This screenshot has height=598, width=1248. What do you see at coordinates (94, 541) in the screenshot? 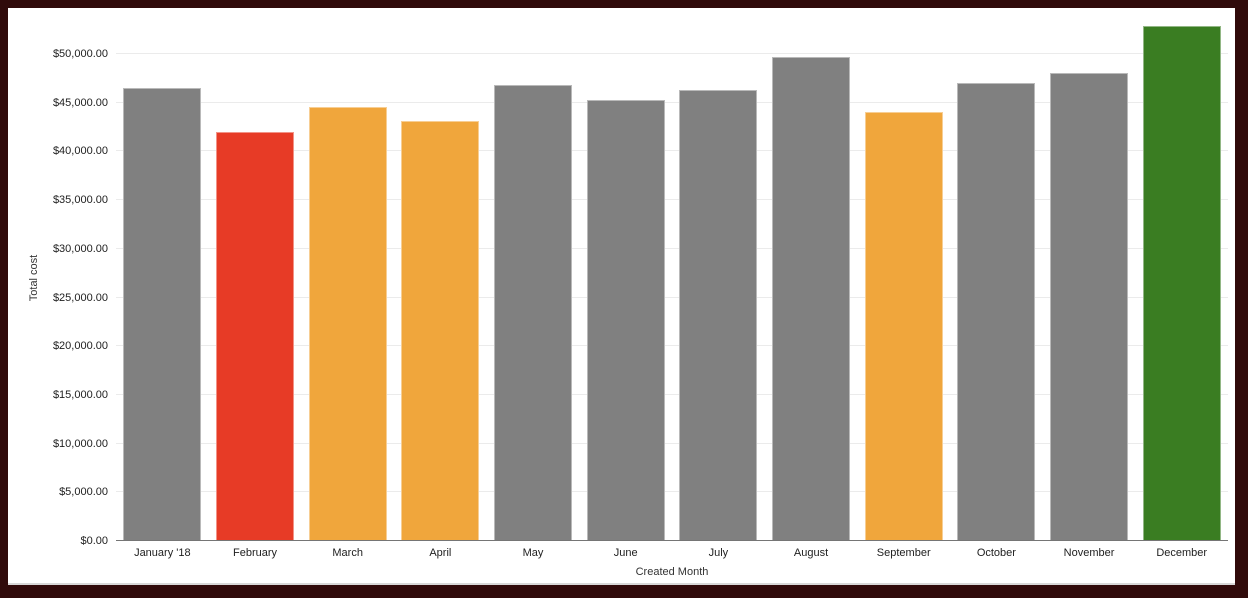
I see `y-tick-label-0: $0.00` at bounding box center [94, 541].